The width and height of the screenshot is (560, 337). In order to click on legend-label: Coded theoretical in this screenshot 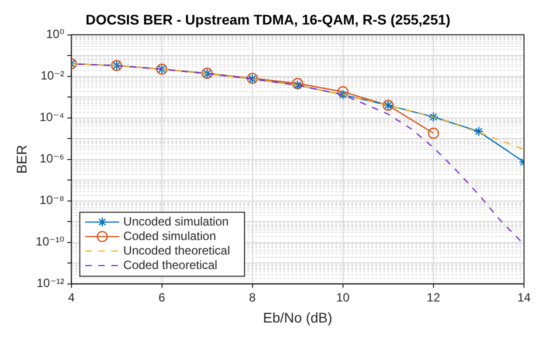, I will do `click(170, 265)`.